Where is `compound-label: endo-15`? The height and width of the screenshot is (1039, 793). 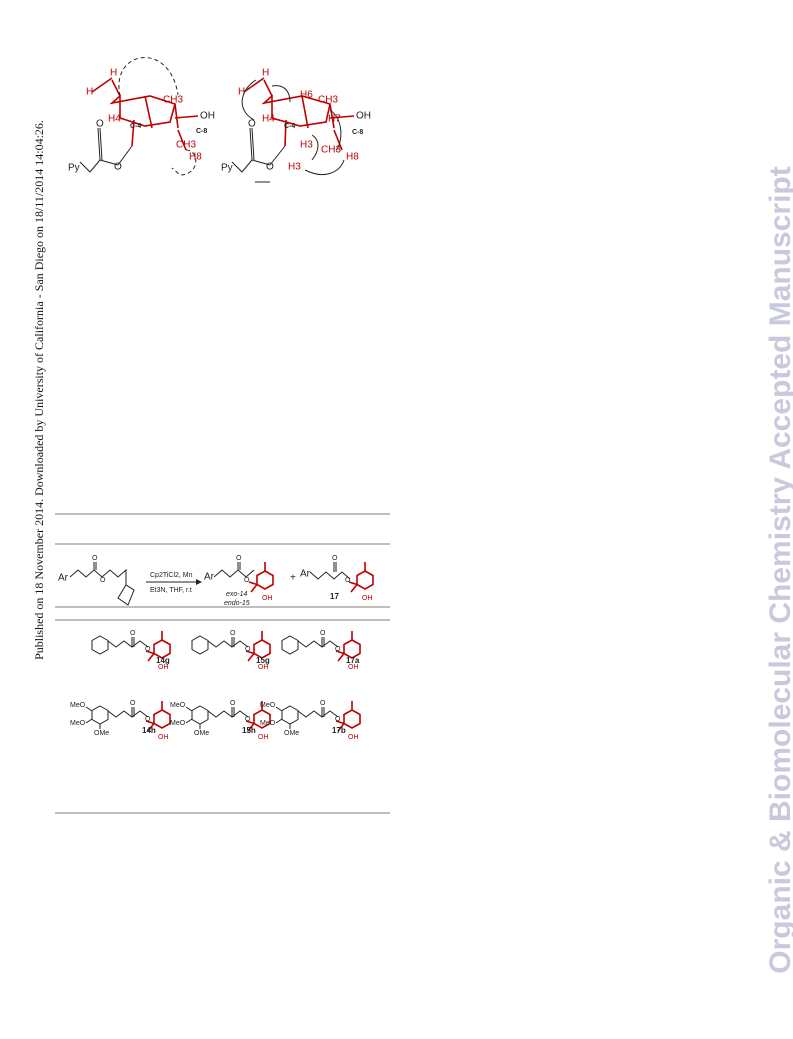 compound-label: endo-15 is located at coordinates (237, 603).